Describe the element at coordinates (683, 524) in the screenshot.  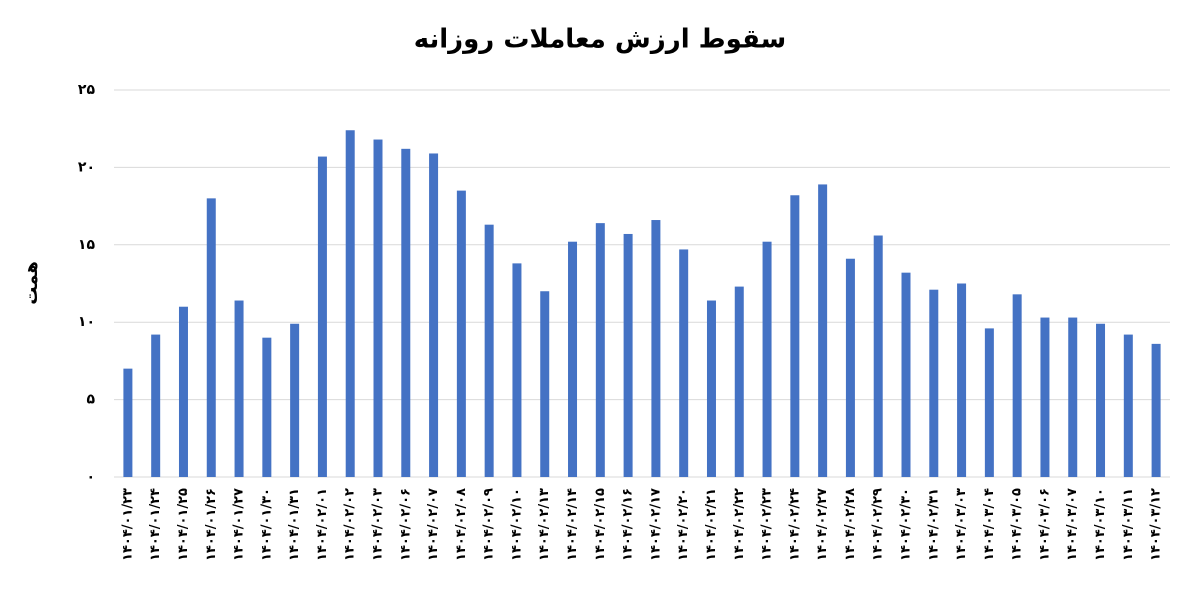
I see `x-tick-label: ۱۴۰۴/۰۲/۲۰` at that location.